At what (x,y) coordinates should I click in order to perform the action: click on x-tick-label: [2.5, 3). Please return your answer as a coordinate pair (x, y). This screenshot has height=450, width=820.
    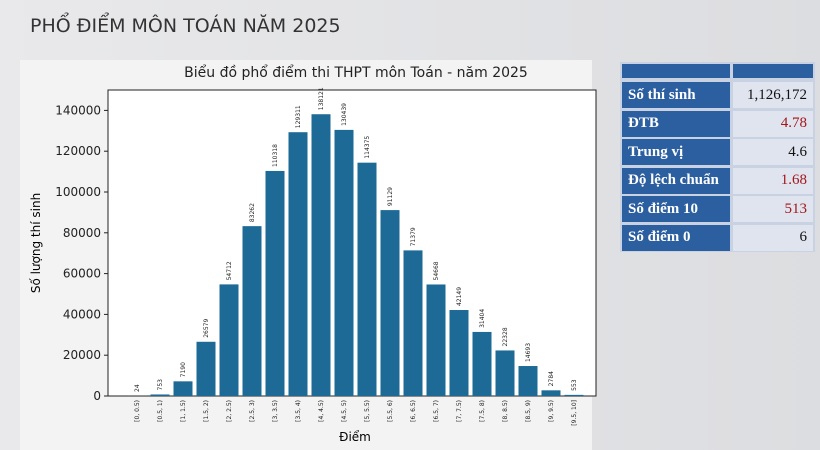
    Looking at the image, I should click on (252, 411).